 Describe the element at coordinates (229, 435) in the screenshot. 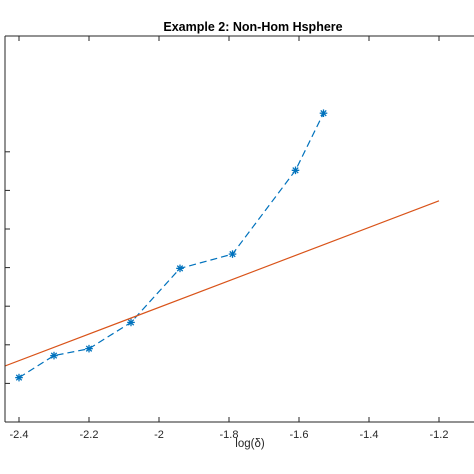

I see `x-tick-label: -1.8` at that location.